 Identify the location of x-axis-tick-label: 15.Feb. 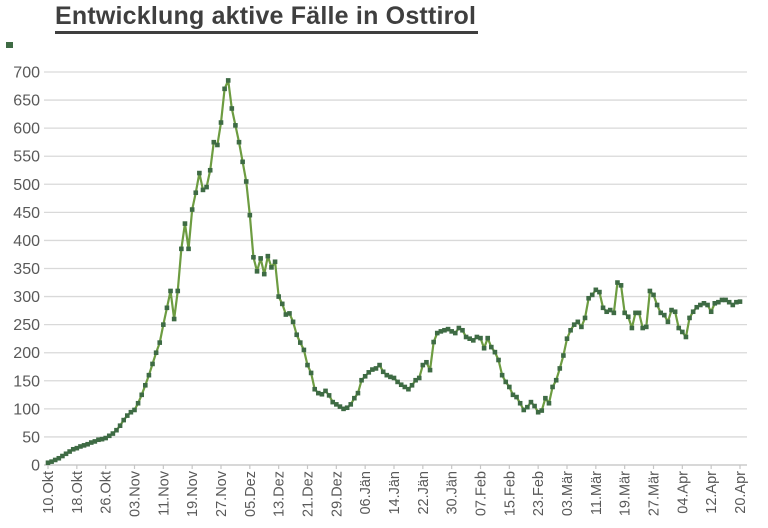
(510, 493).